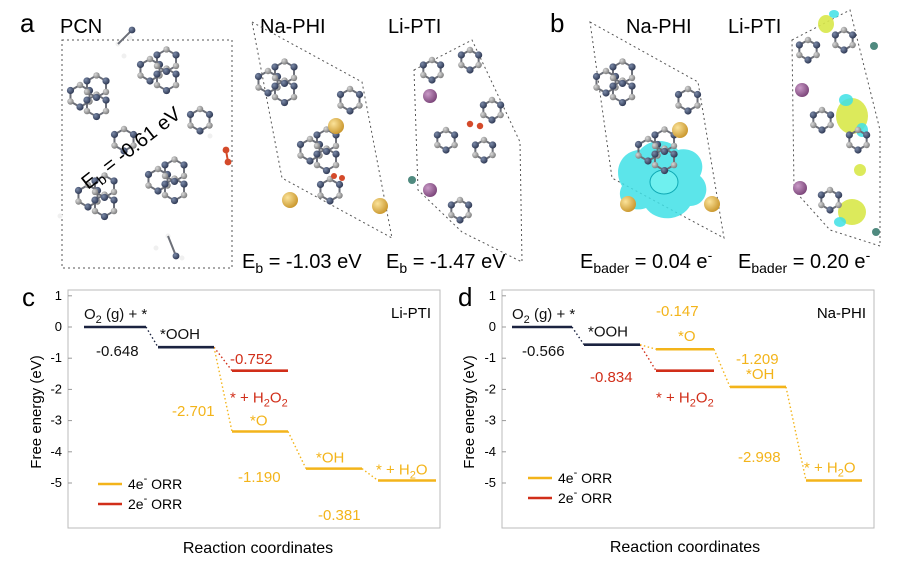  Describe the element at coordinates (56, 451) in the screenshot. I see `y-tick-label: -4` at that location.